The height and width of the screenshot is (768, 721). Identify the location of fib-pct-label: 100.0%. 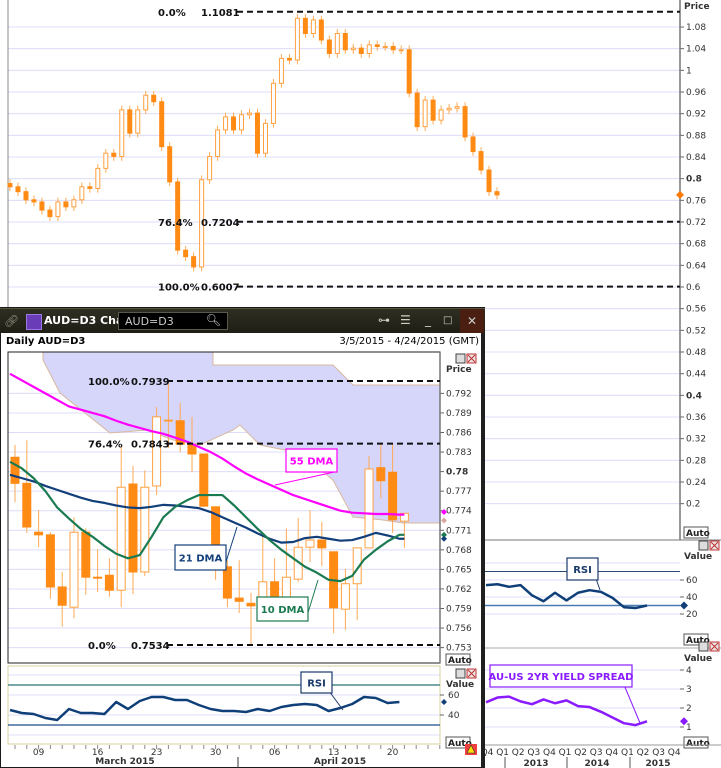
(109, 382).